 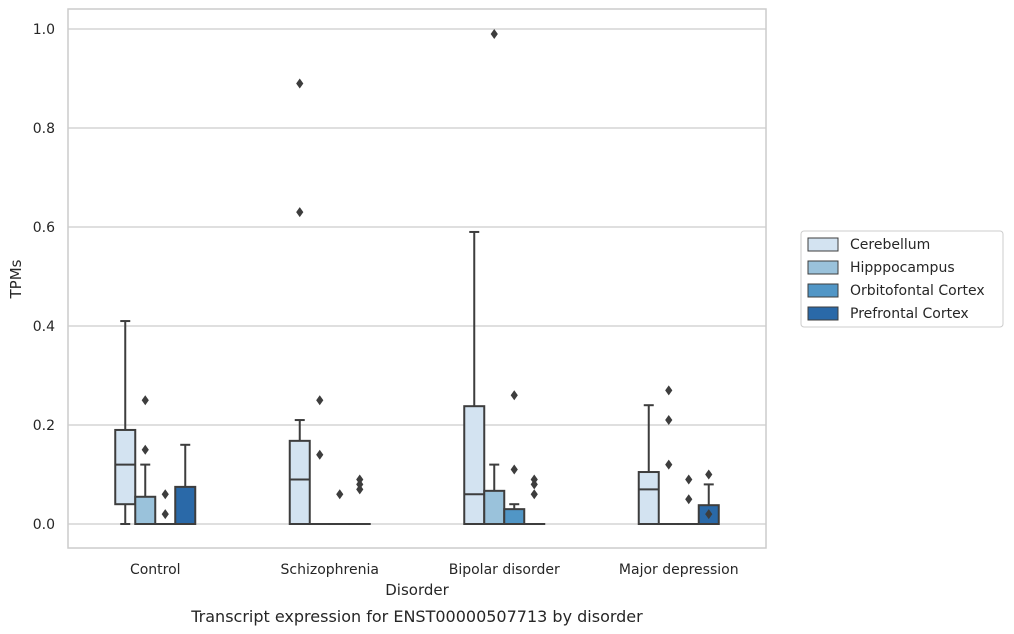 I want to click on x-tick-label: Bipolar disorder, so click(x=504, y=570).